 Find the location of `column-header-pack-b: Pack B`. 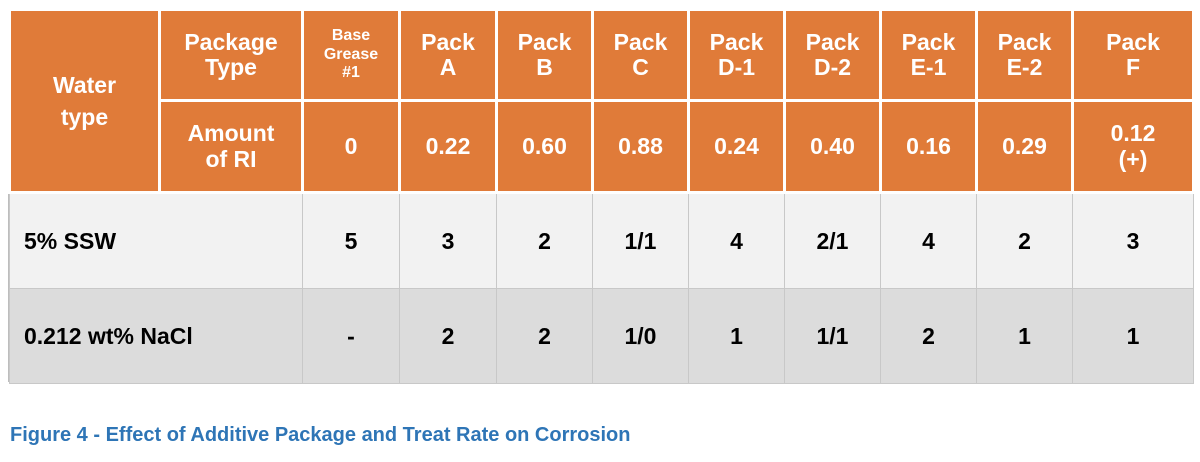

column-header-pack-b: Pack B is located at coordinates (544, 55).